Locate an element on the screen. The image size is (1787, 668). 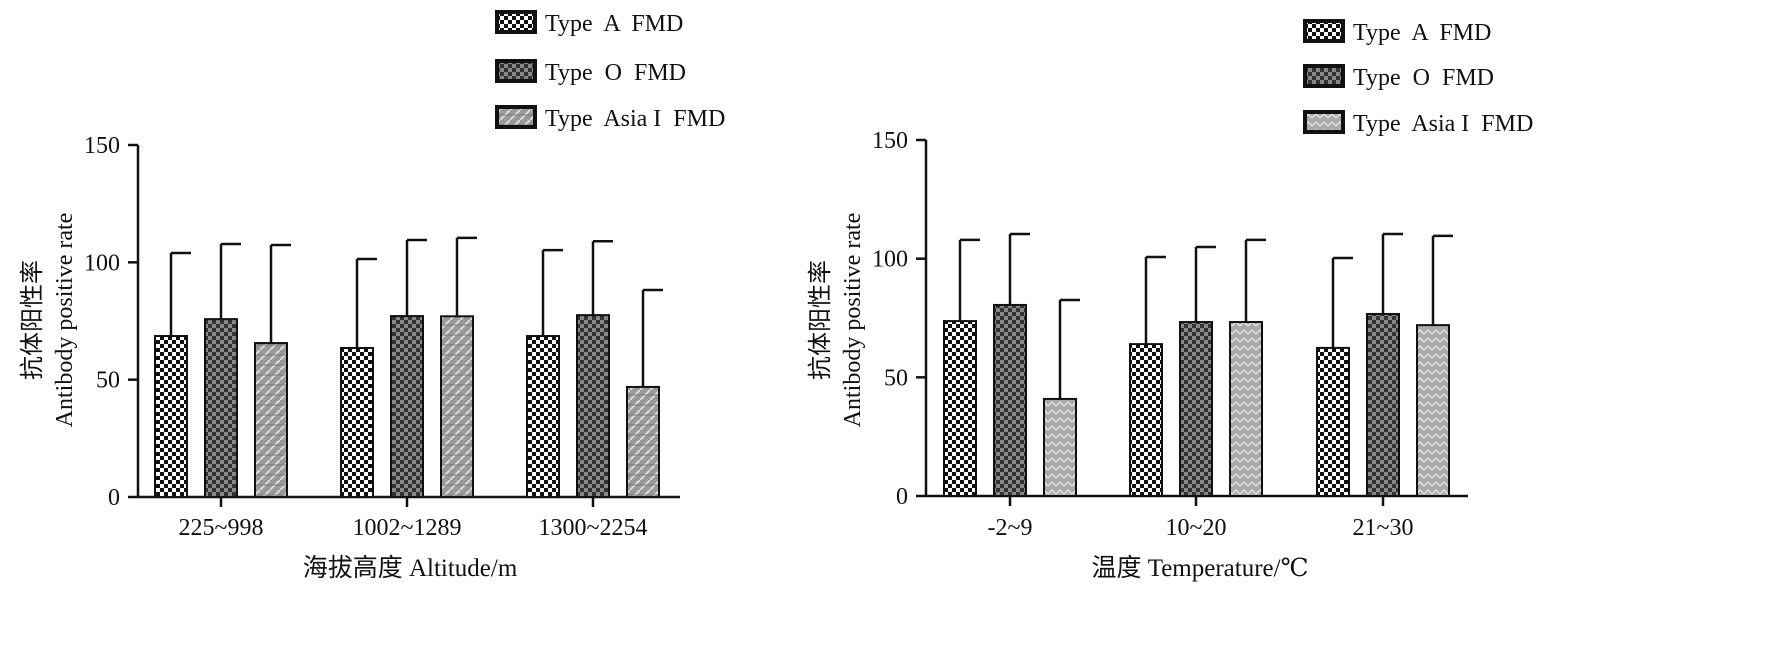
x-tick-label: 225~998 is located at coordinates (221, 528).